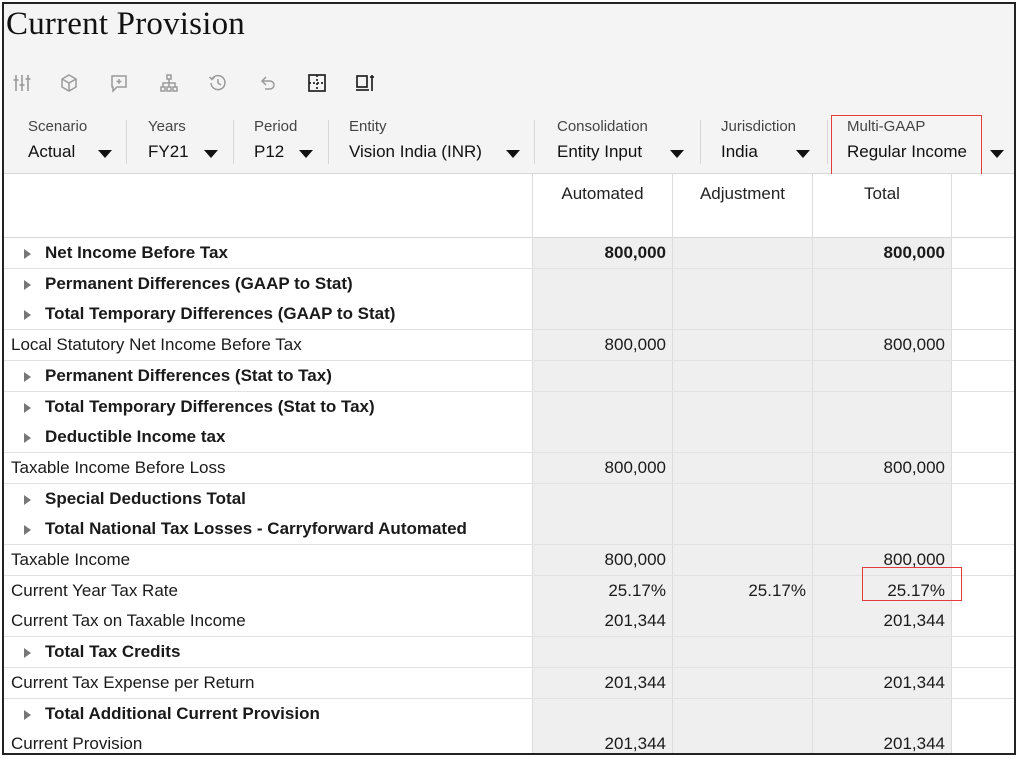  Describe the element at coordinates (509, 206) in the screenshot. I see `column-header-row: Automated Adjustment Total` at that location.